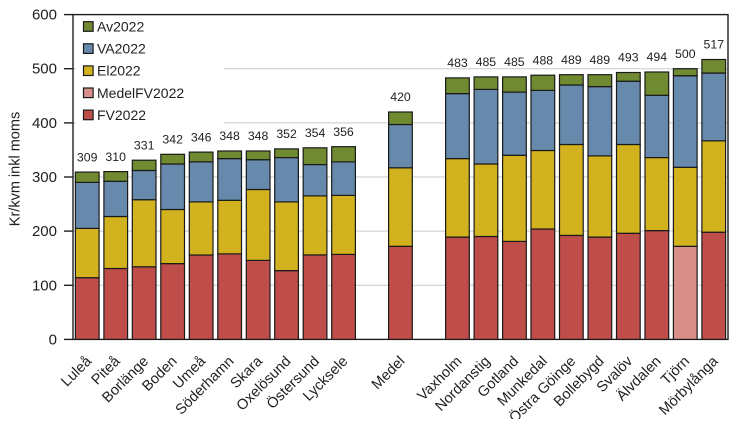 The height and width of the screenshot is (424, 746). I want to click on svg-text: 309, so click(87, 157).